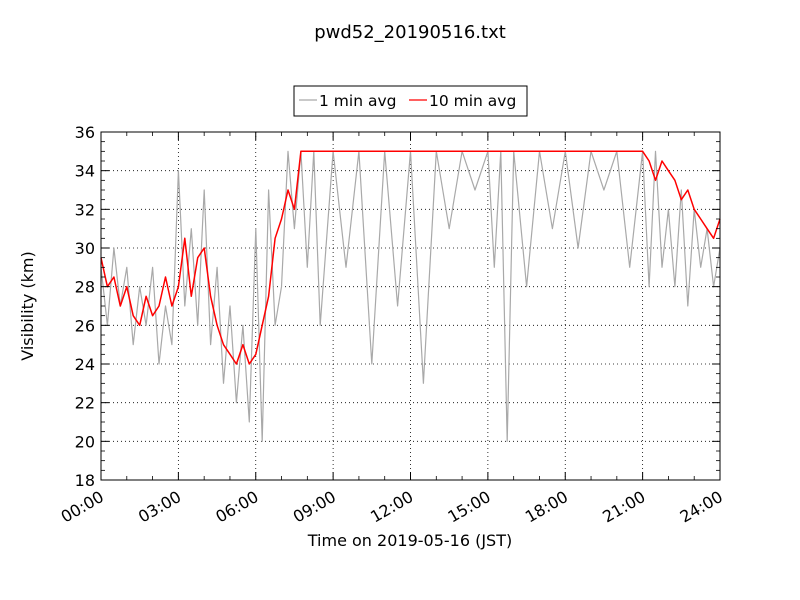 Image resolution: width=800 pixels, height=600 pixels. I want to click on y-tick-label: 30, so click(85, 248).